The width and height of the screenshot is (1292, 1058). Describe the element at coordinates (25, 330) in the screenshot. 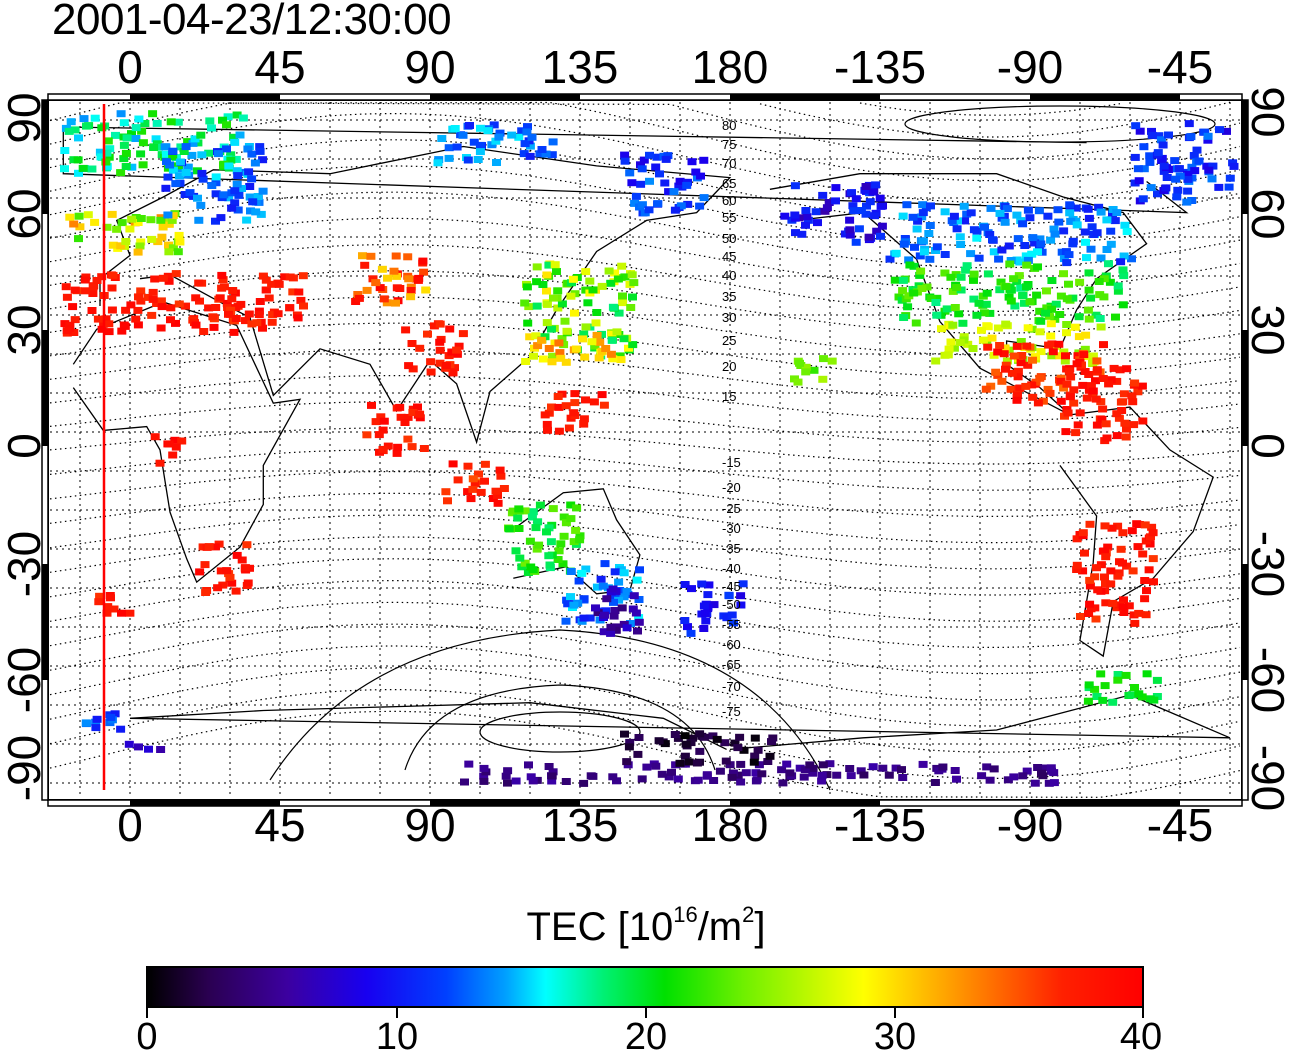

I see `y-tick-left-30: 30` at that location.